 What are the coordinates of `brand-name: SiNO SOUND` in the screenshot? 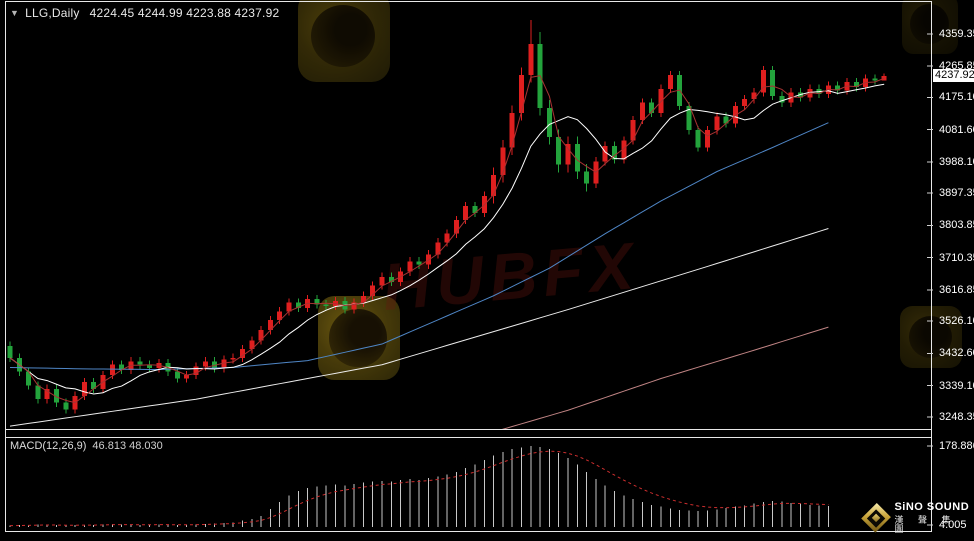 It's located at (932, 507).